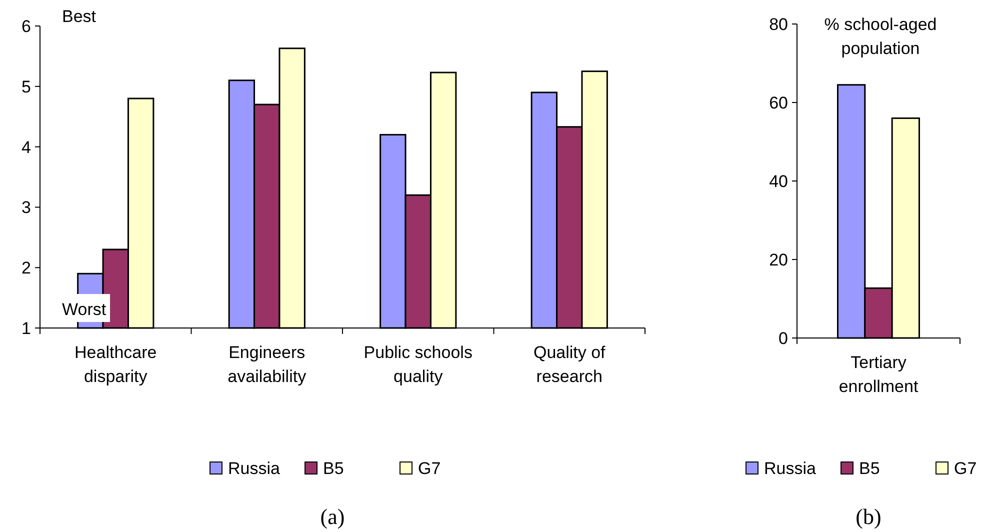  I want to click on text: (a), so click(332, 516).